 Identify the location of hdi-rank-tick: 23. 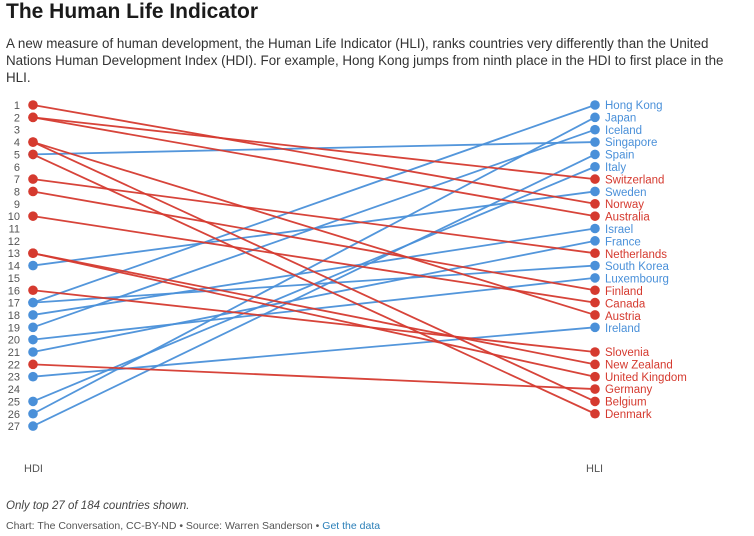
(14, 378).